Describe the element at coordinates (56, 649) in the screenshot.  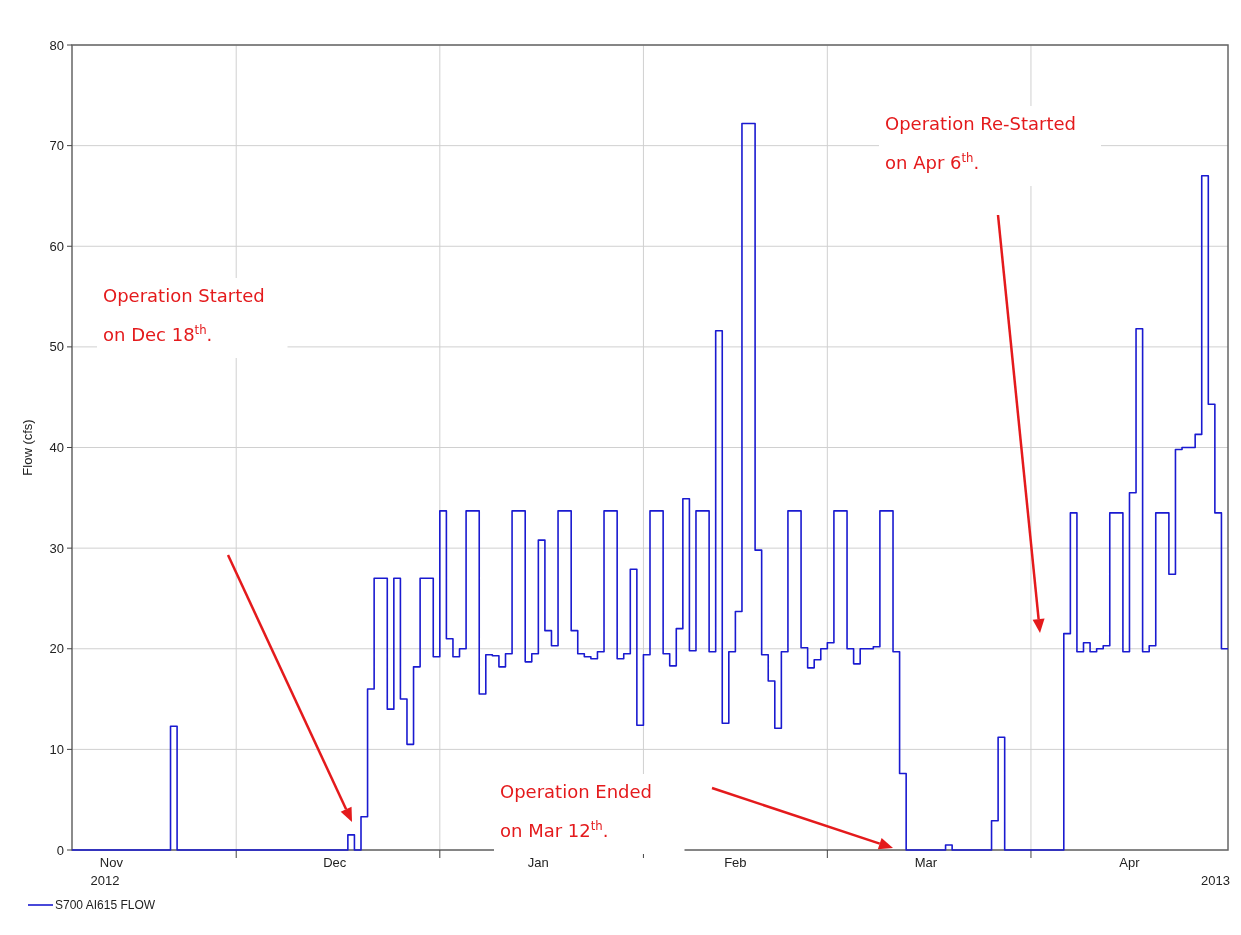
I see `y-tick-label: 20` at that location.